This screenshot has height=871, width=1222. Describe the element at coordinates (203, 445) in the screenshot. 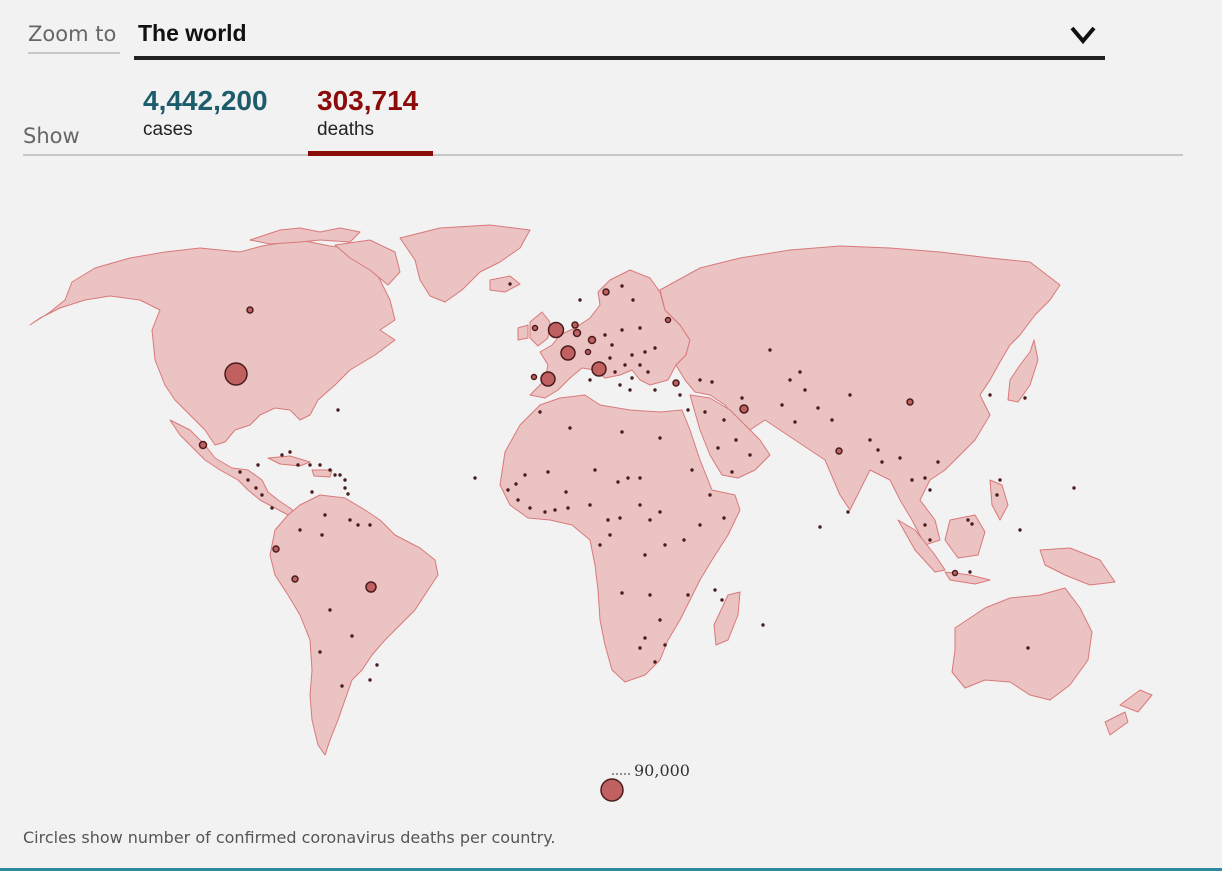

I see `circle-mexico` at that location.